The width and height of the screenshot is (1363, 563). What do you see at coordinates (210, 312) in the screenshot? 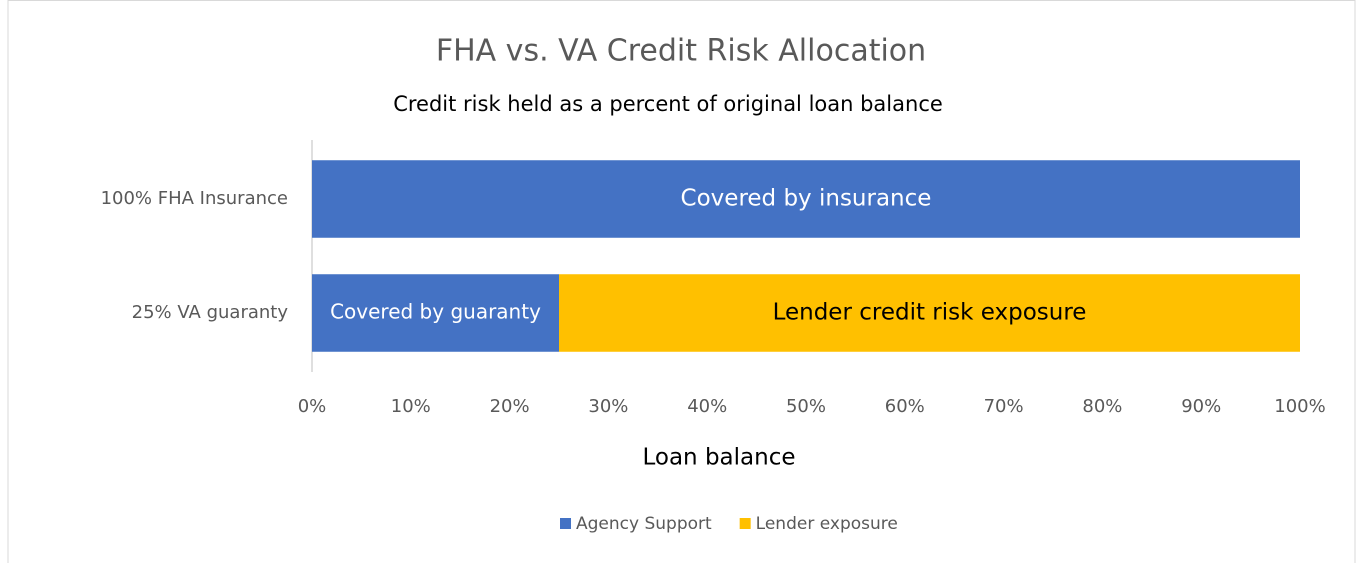
I see `y-tick-label: 25% VA guaranty` at bounding box center [210, 312].